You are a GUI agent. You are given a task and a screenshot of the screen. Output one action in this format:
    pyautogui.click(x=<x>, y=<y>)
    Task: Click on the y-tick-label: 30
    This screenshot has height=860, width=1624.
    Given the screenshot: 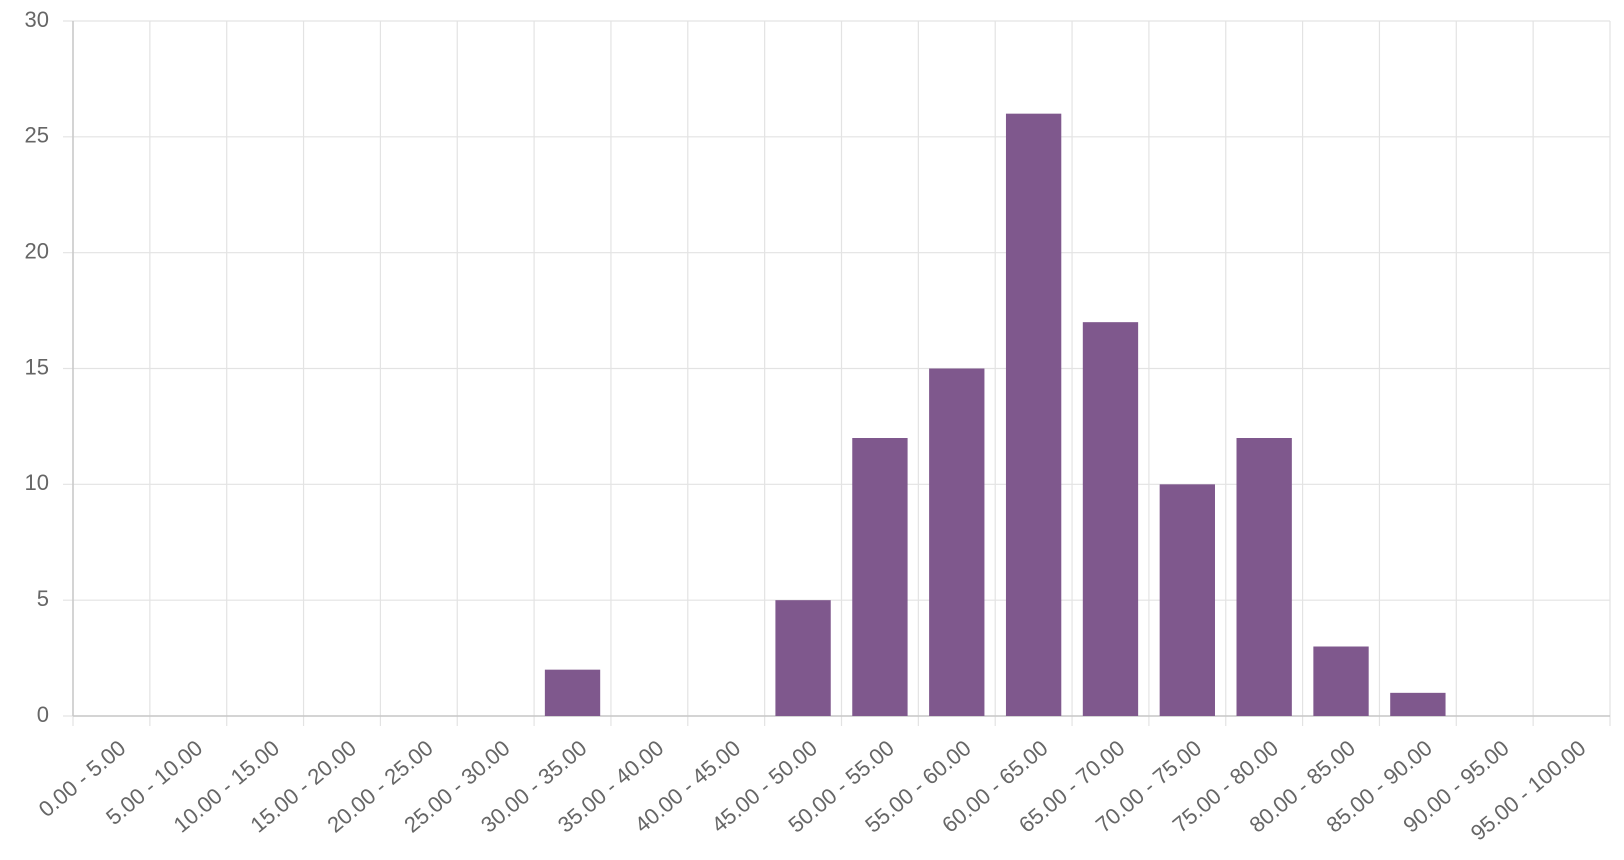 What is the action you would take?
    pyautogui.click(x=37, y=19)
    